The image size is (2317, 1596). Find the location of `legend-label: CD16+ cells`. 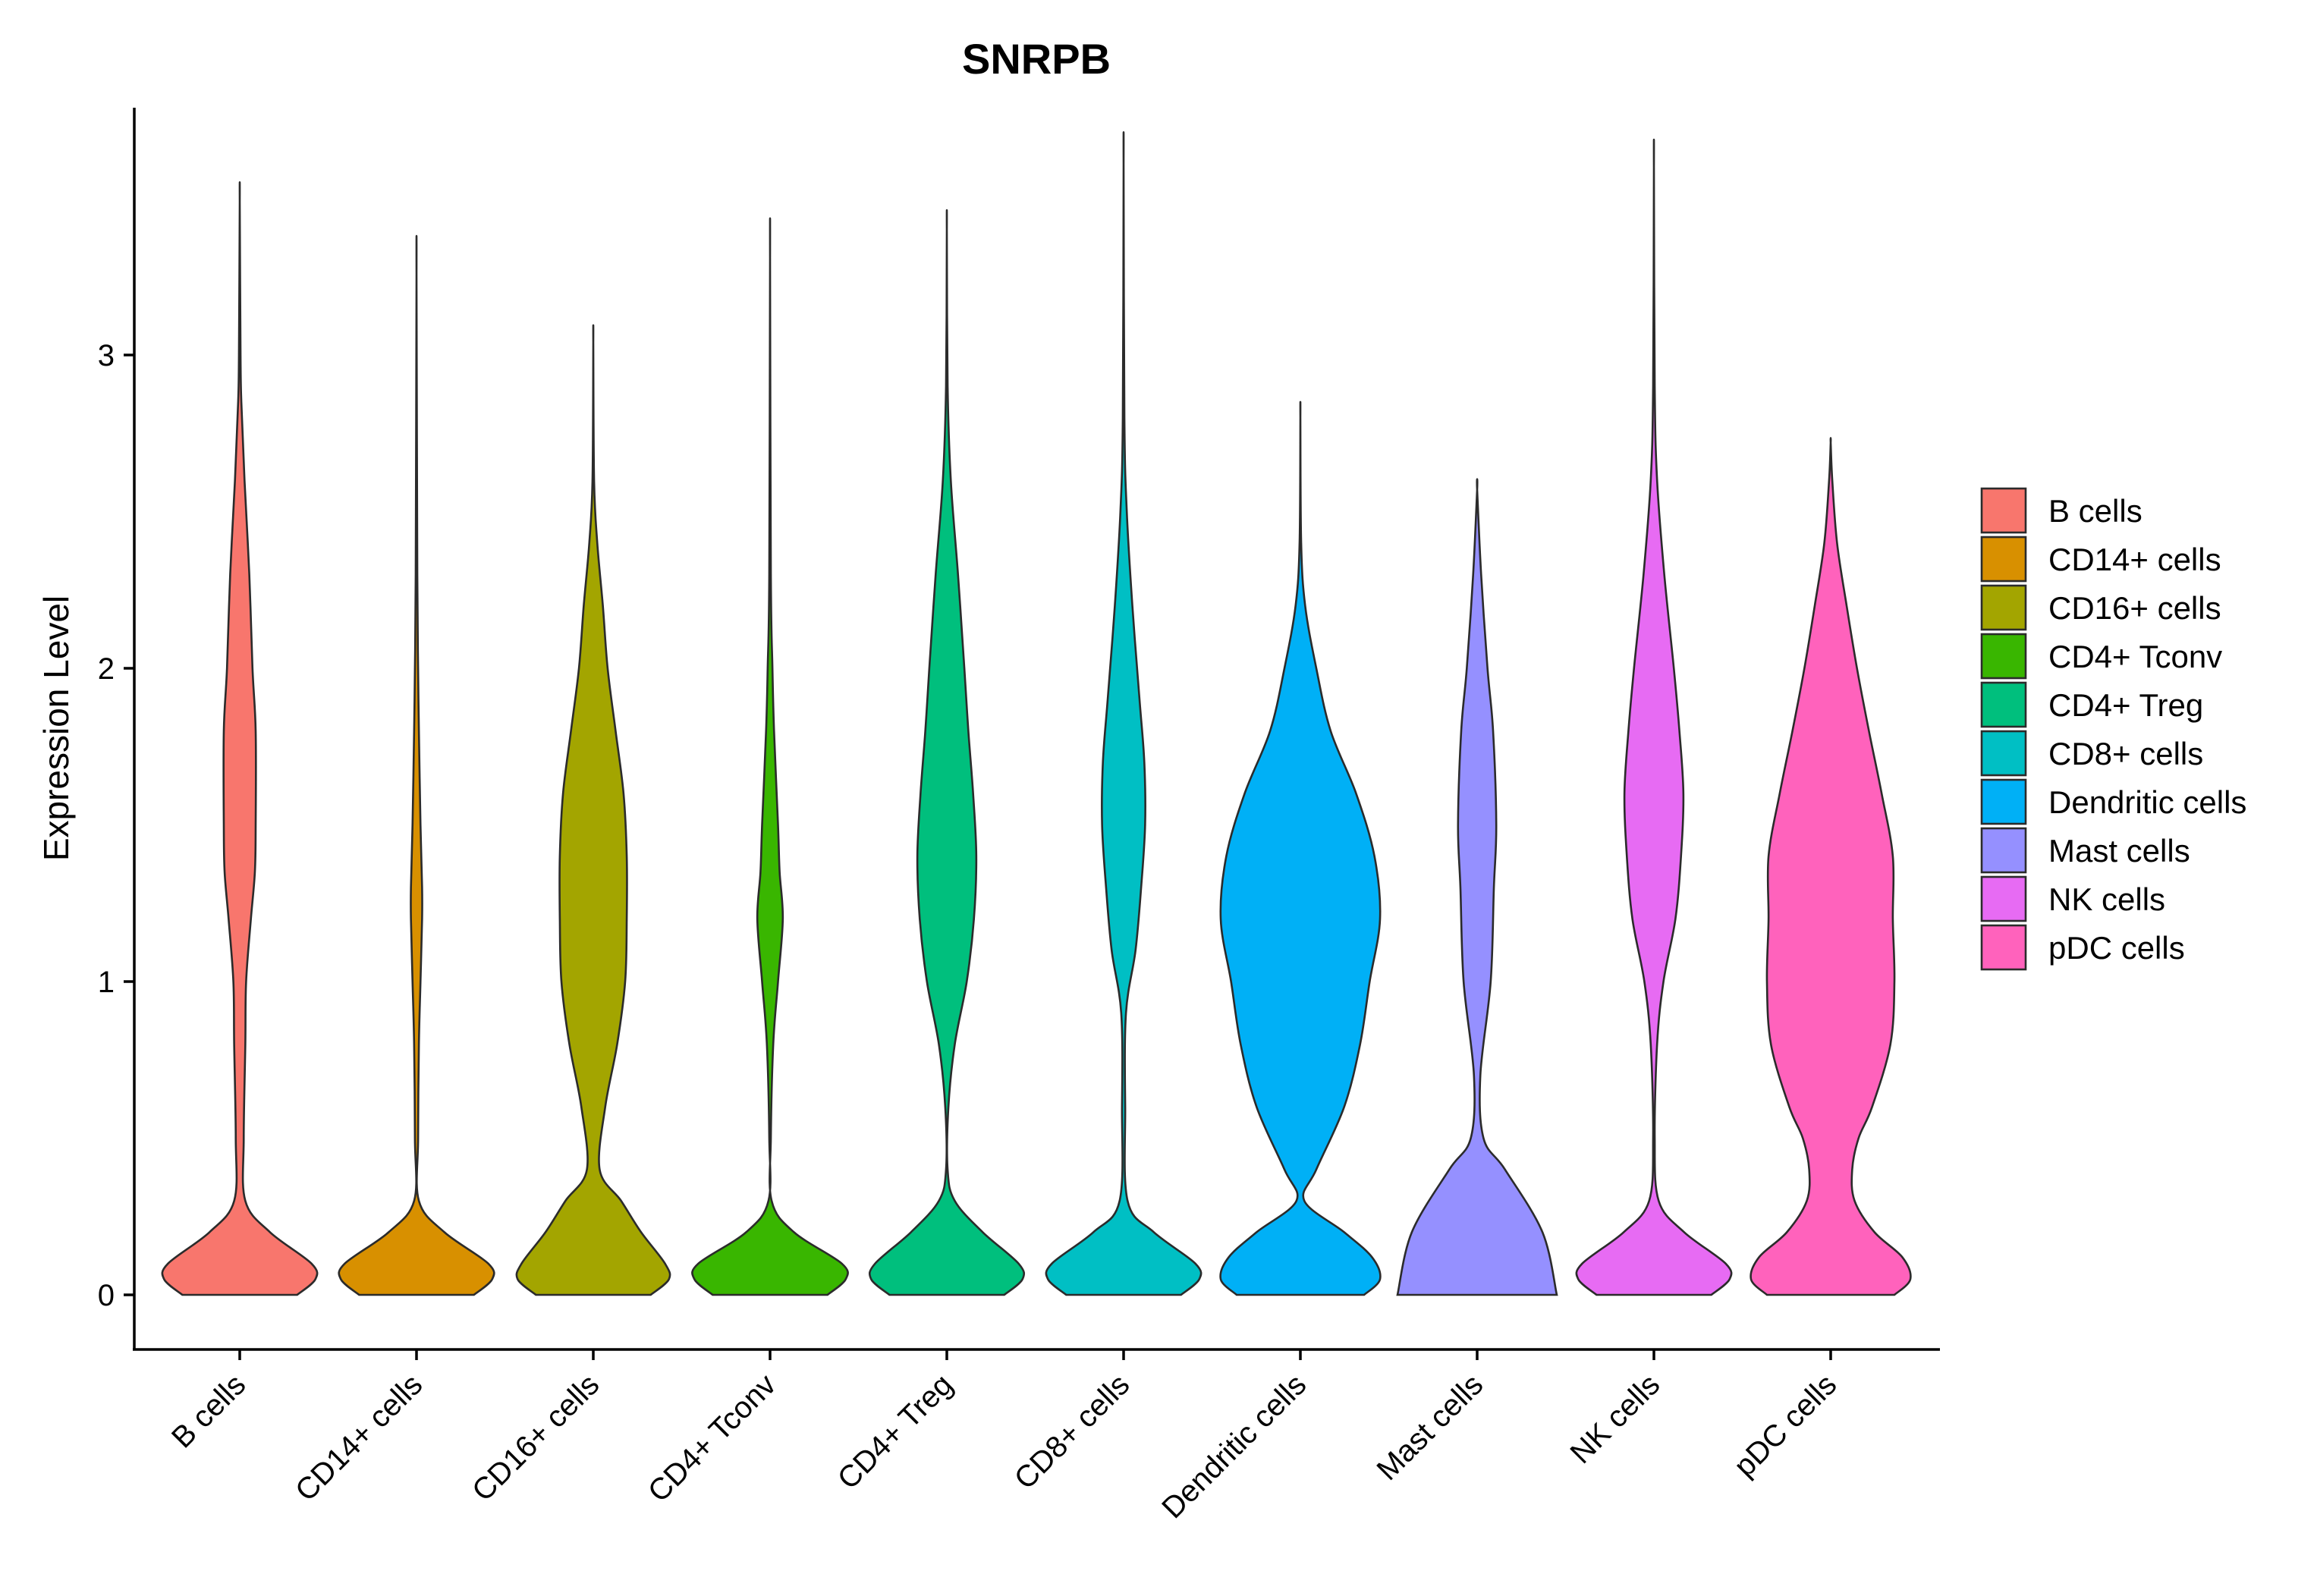

legend-label: CD16+ cells is located at coordinates (2134, 608).